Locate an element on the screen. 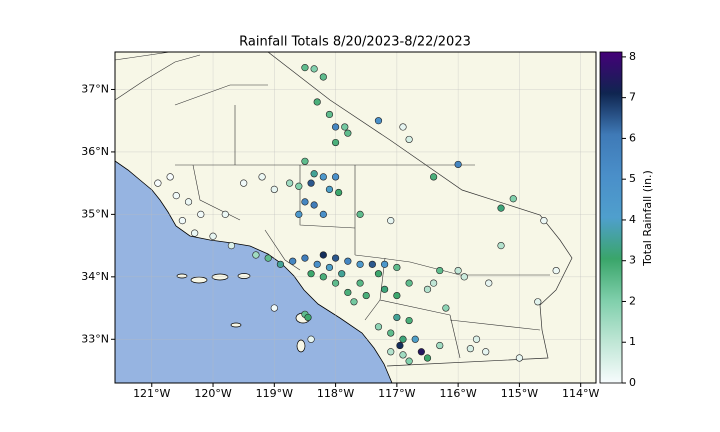  x-tick-label: 115°W is located at coordinates (519, 393).